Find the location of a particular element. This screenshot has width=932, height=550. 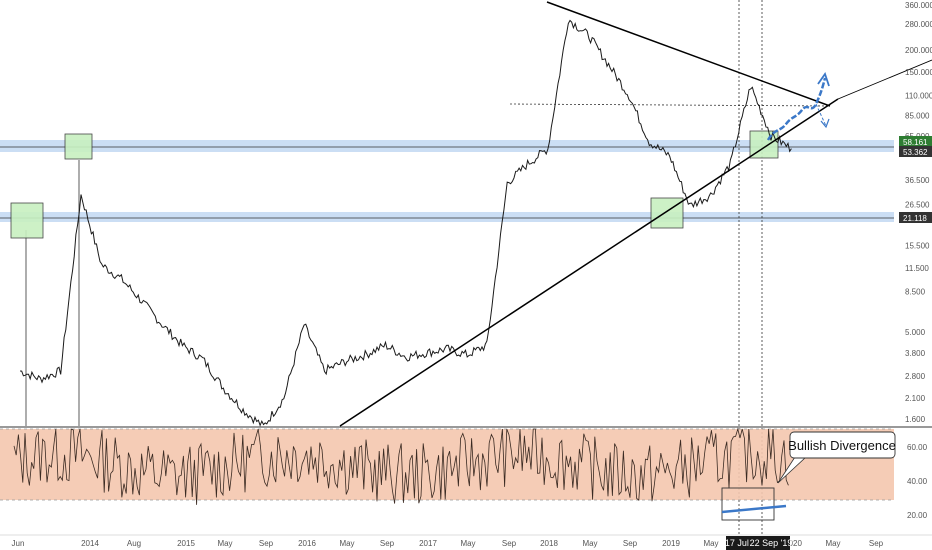

callout-box is located at coordinates (842, 445).